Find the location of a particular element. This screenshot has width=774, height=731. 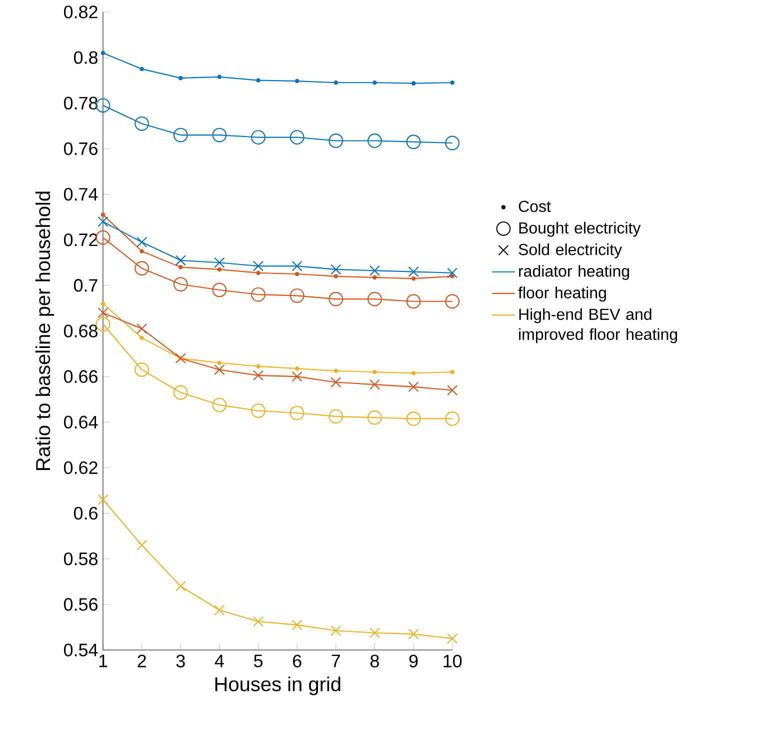

legend-label: Sold electricity is located at coordinates (570, 250).